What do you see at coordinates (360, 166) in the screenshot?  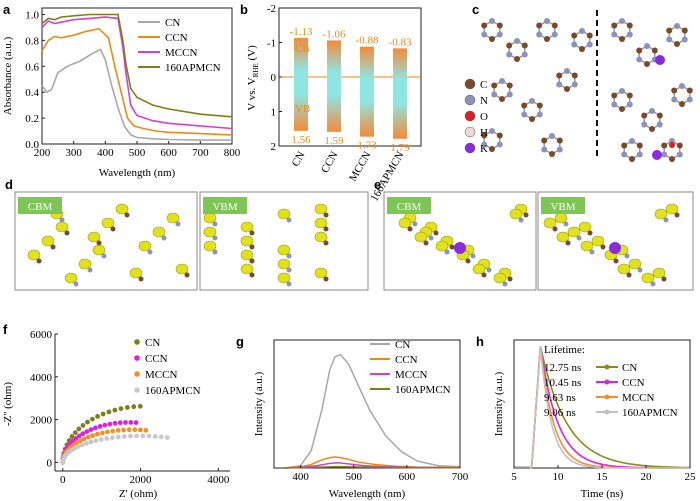 I see `category-label-MCCN: MCCN` at bounding box center [360, 166].